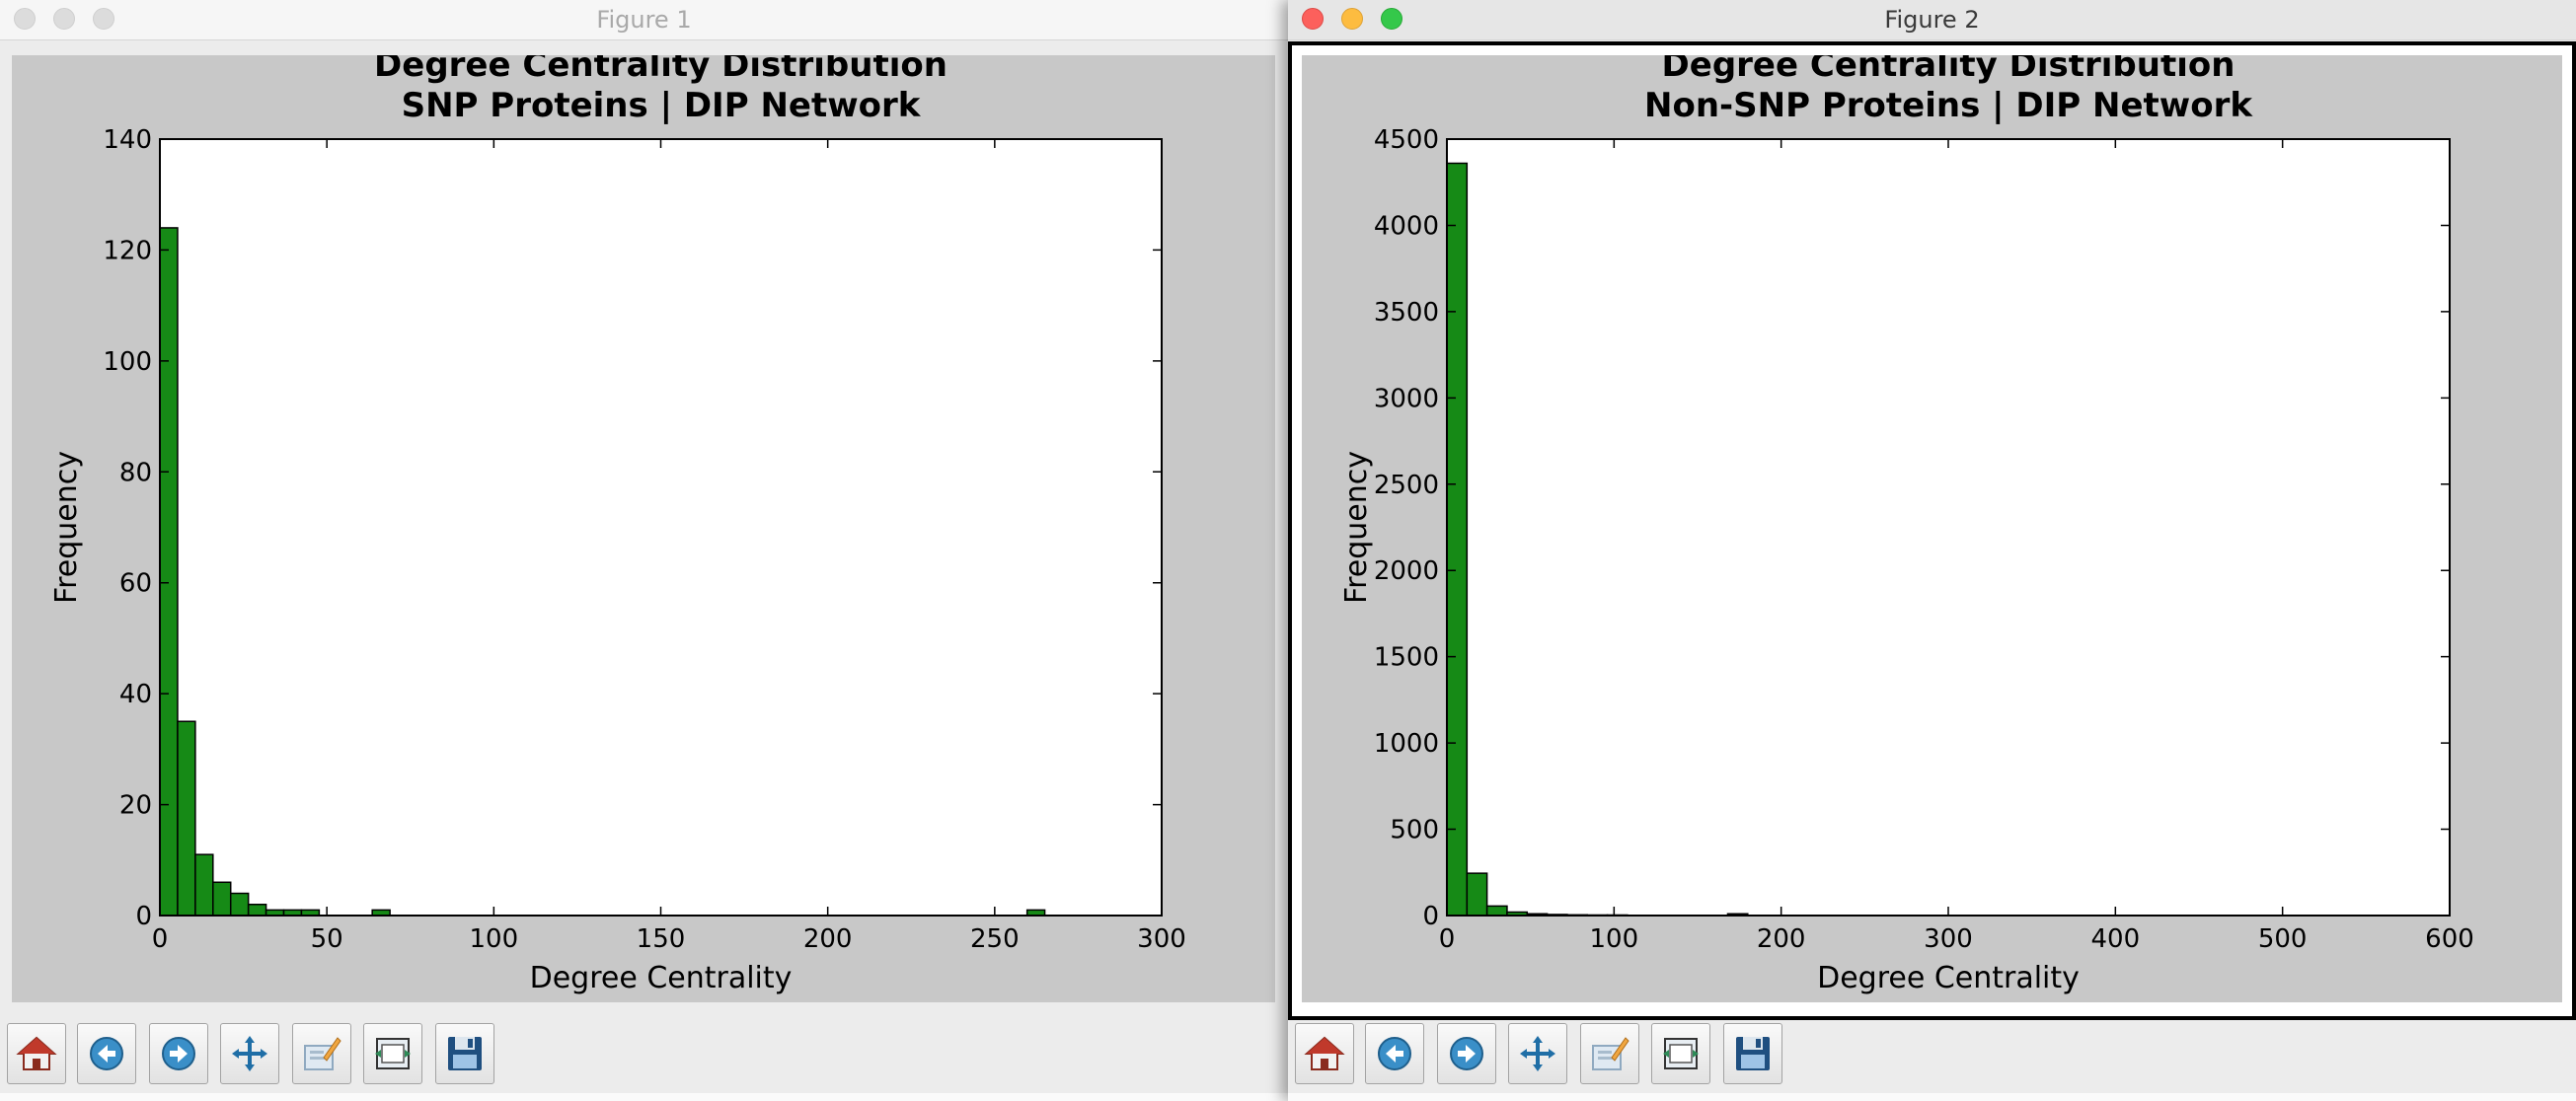 The height and width of the screenshot is (1101, 2576). Describe the element at coordinates (1406, 486) in the screenshot. I see `y-tick-label: 2500` at that location.